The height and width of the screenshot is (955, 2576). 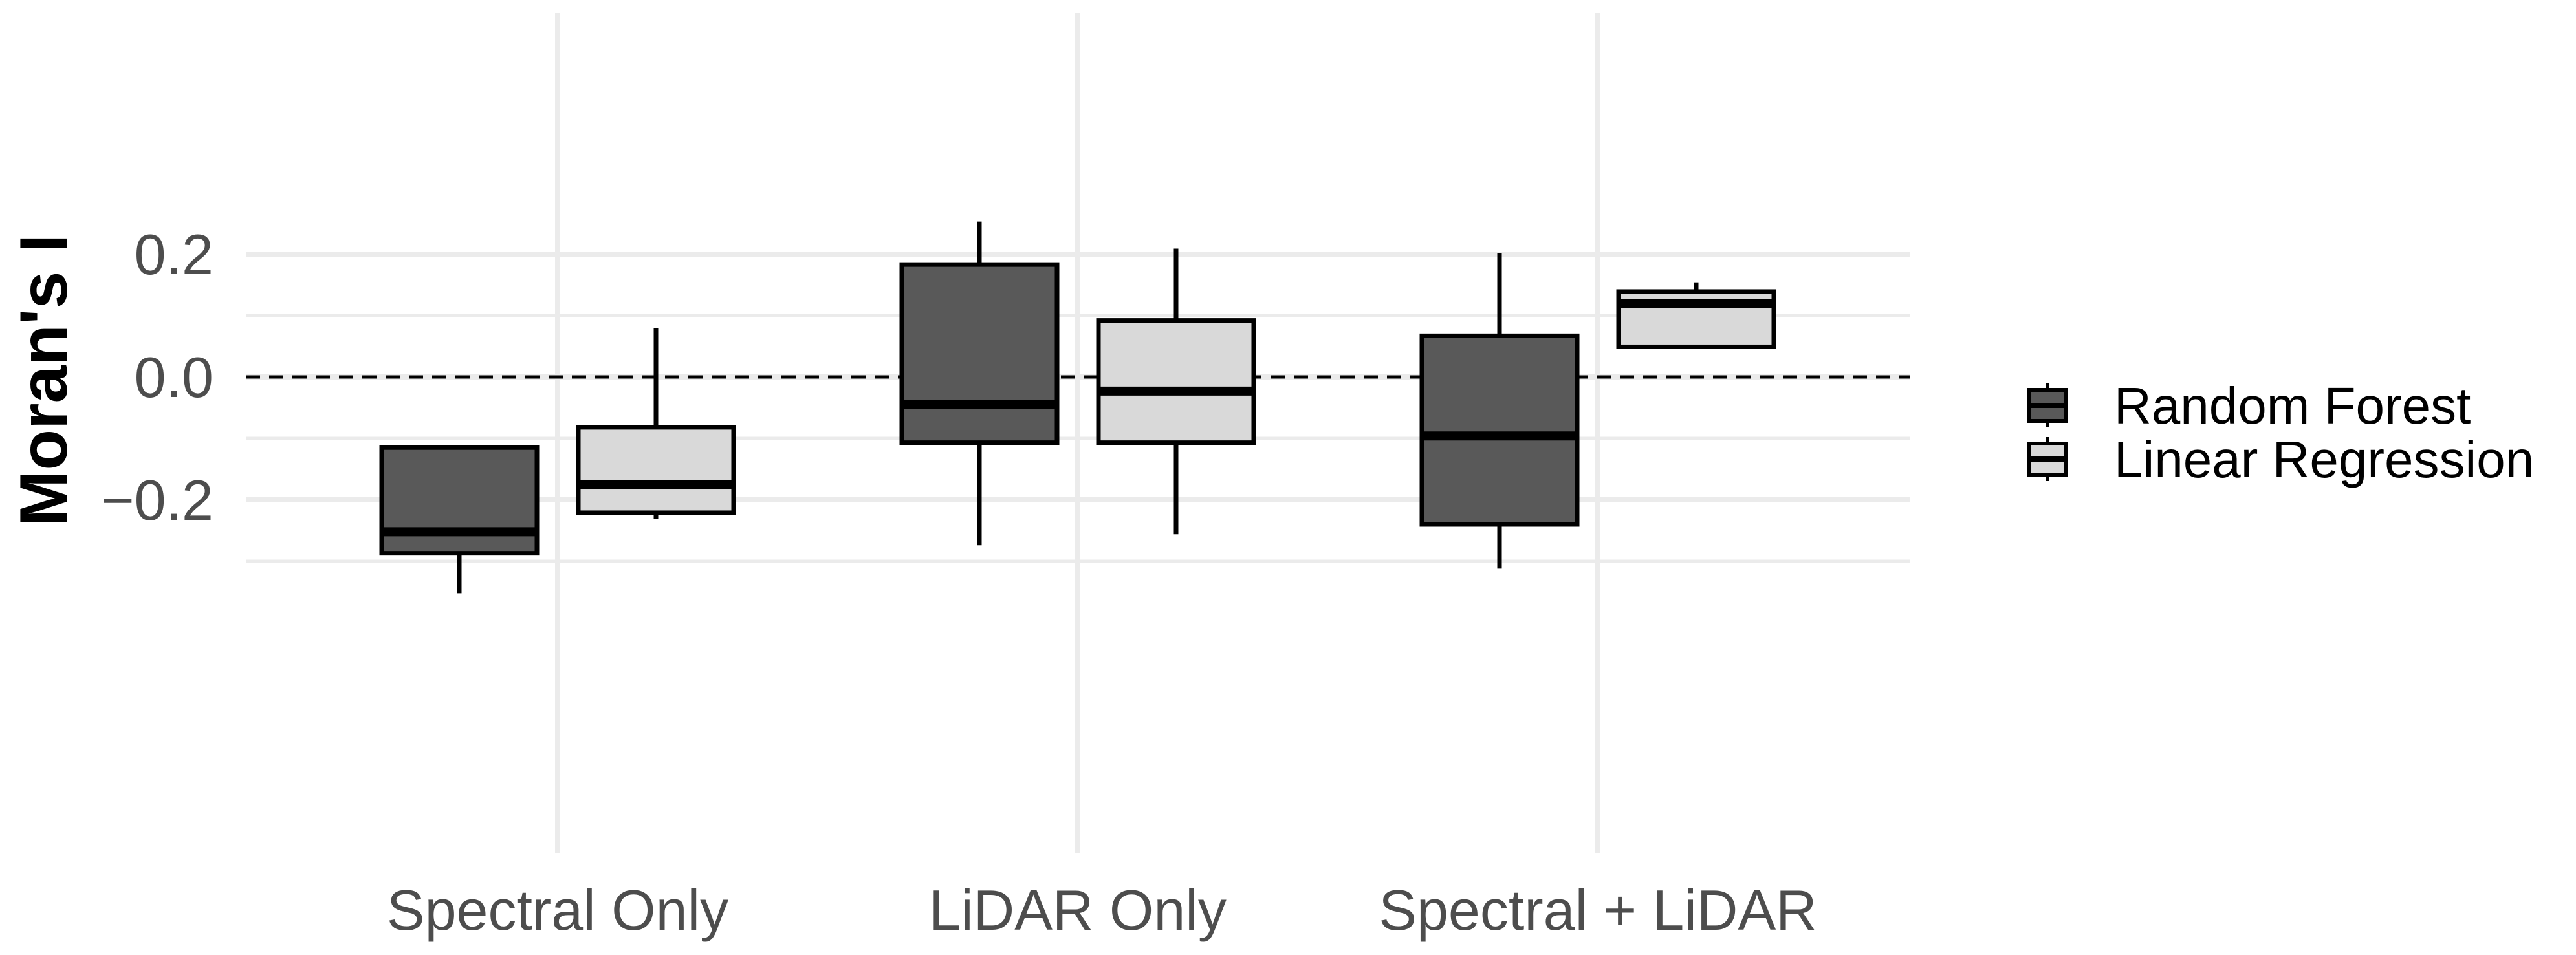 What do you see at coordinates (2292, 406) in the screenshot?
I see `legend-label: Random Forest` at bounding box center [2292, 406].